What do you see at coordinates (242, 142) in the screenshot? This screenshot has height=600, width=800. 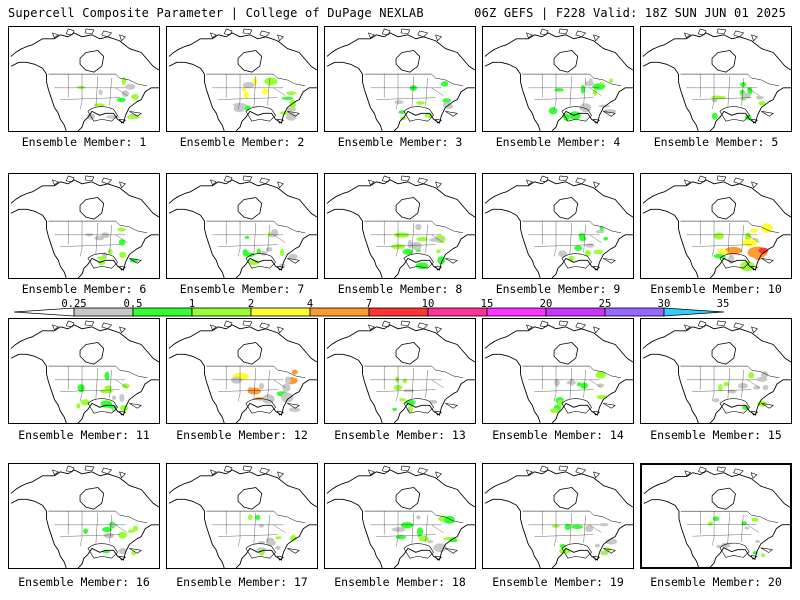 I see `ensemble-member-label: Ensemble Member: 2` at bounding box center [242, 142].